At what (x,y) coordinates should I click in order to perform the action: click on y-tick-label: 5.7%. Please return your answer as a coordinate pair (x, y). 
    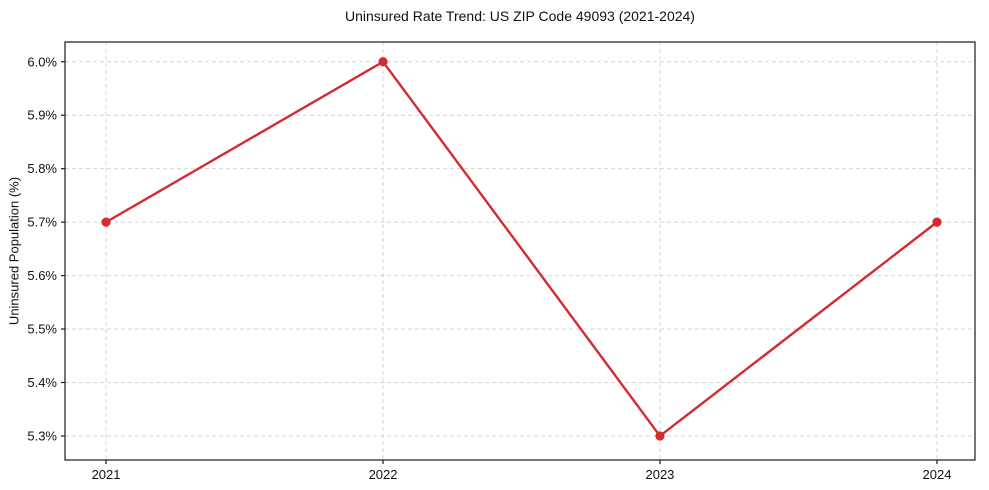
    Looking at the image, I should click on (42, 222).